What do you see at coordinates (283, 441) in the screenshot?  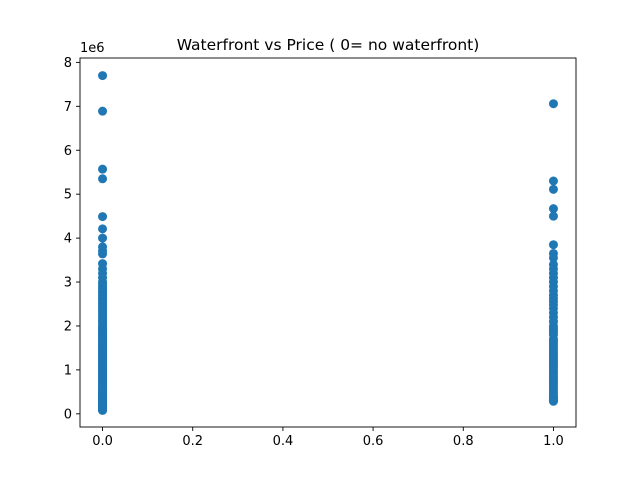 I see `x-tick-label: 0.4` at bounding box center [283, 441].